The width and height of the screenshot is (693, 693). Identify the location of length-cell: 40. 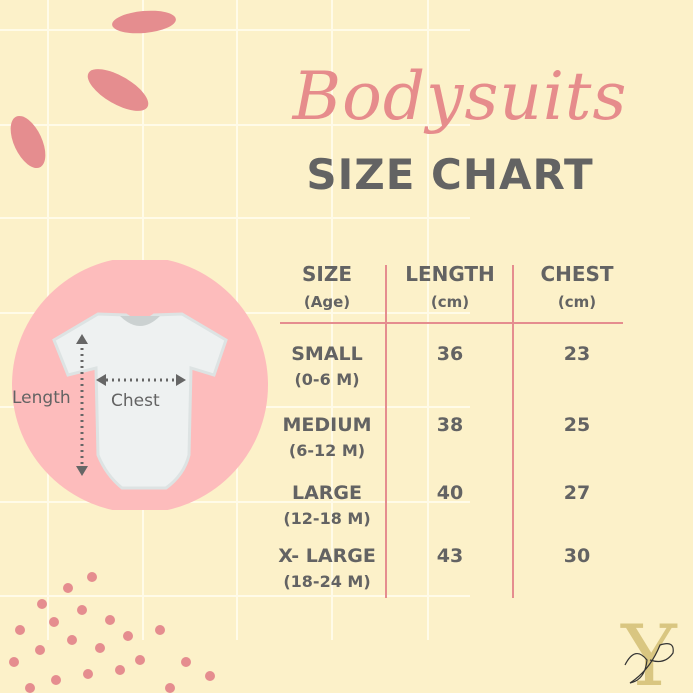
(450, 493).